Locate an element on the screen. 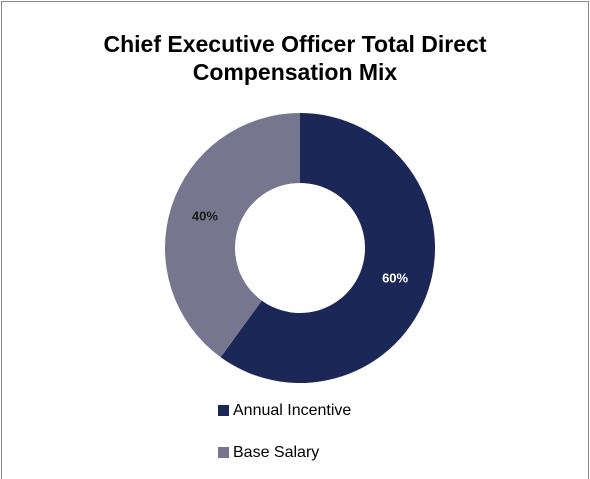 The image size is (590, 479). data-label: 60% is located at coordinates (395, 277).